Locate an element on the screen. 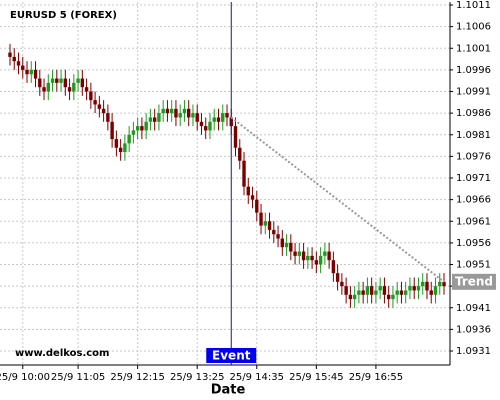 This screenshot has height=400, width=500. chart-title: EURUSD 5 (FOREX) is located at coordinates (63, 15).